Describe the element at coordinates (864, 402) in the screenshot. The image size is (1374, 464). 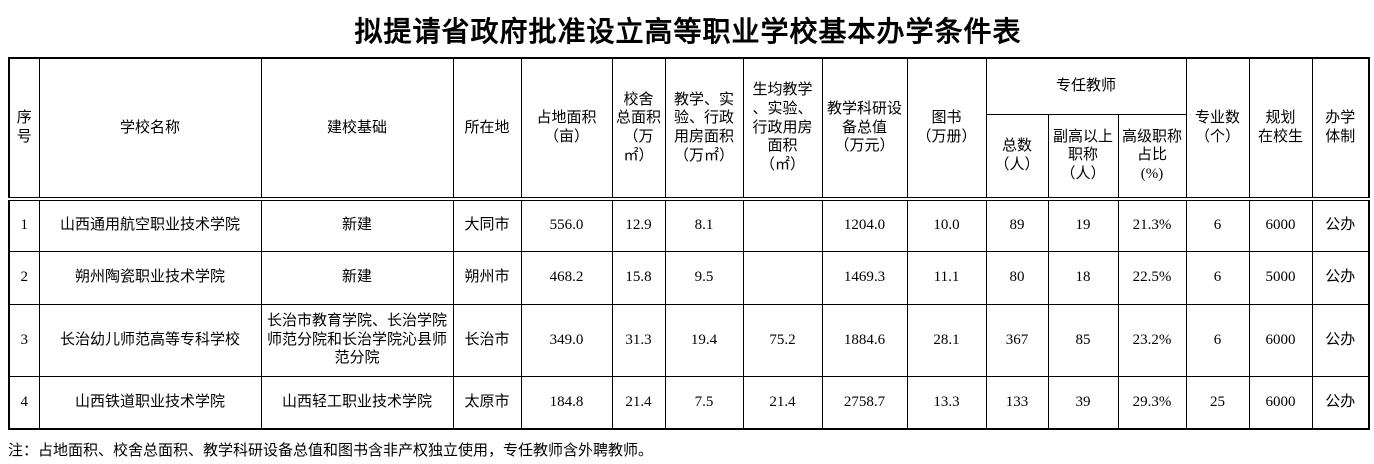
I see `cell-equipment-value: 2758.7` at that location.